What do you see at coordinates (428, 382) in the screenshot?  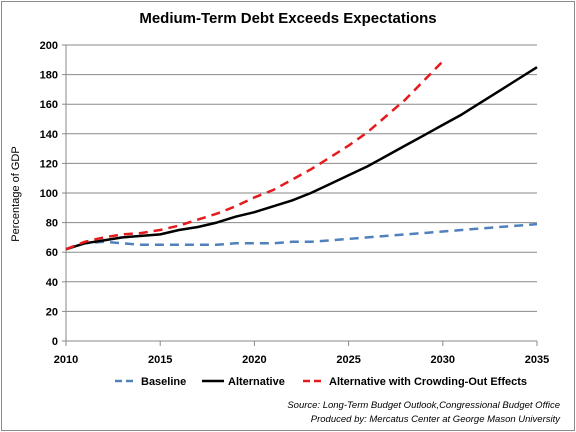 I see `legend-label: Alternative with Crowding-Out Effects` at bounding box center [428, 382].